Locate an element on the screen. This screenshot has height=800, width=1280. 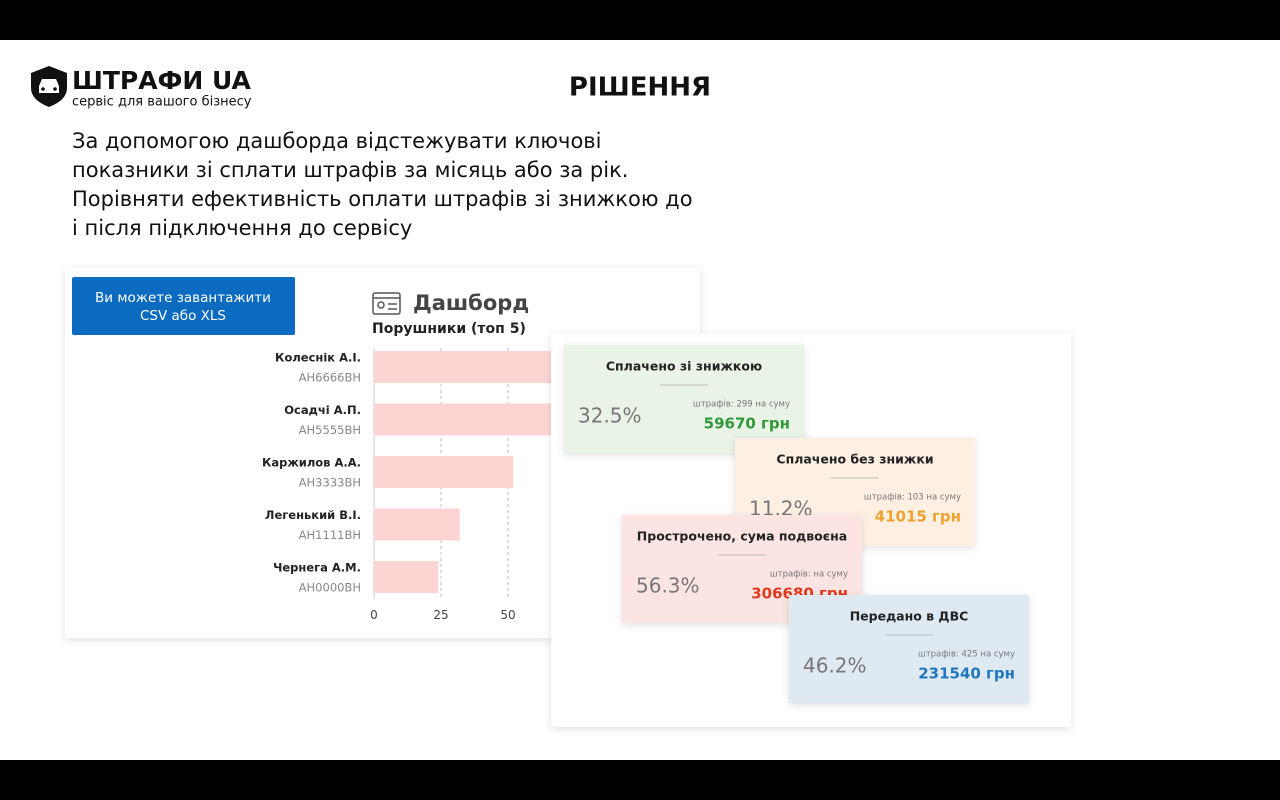
card-amount: 59670 грн is located at coordinates (747, 424).